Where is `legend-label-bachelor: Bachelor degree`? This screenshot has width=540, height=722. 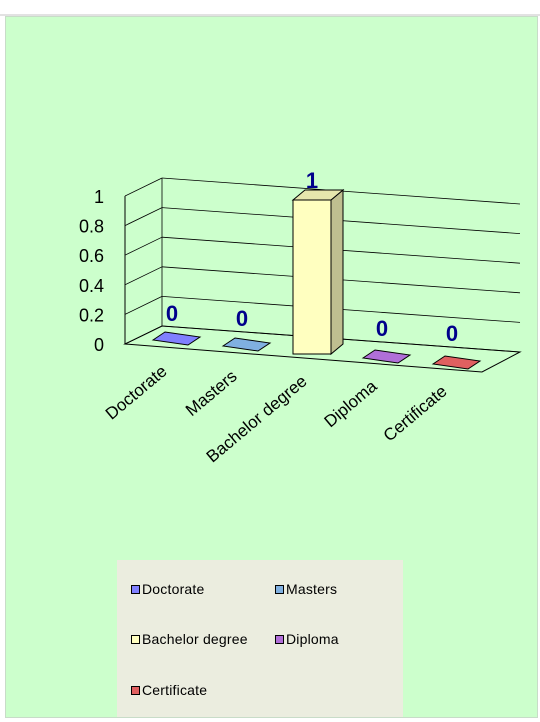 legend-label-bachelor: Bachelor degree is located at coordinates (195, 639).